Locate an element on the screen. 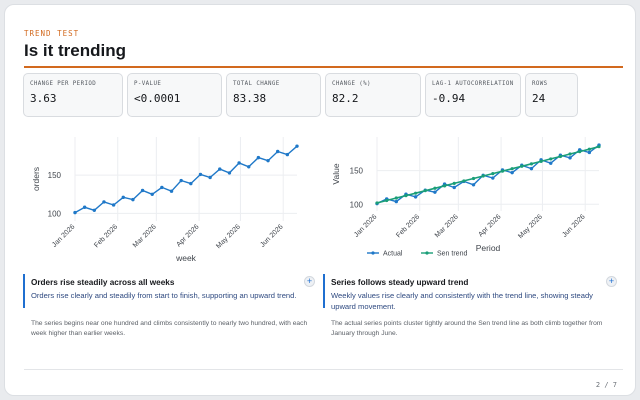  section-eyebrow: TREND TEST is located at coordinates (52, 33).